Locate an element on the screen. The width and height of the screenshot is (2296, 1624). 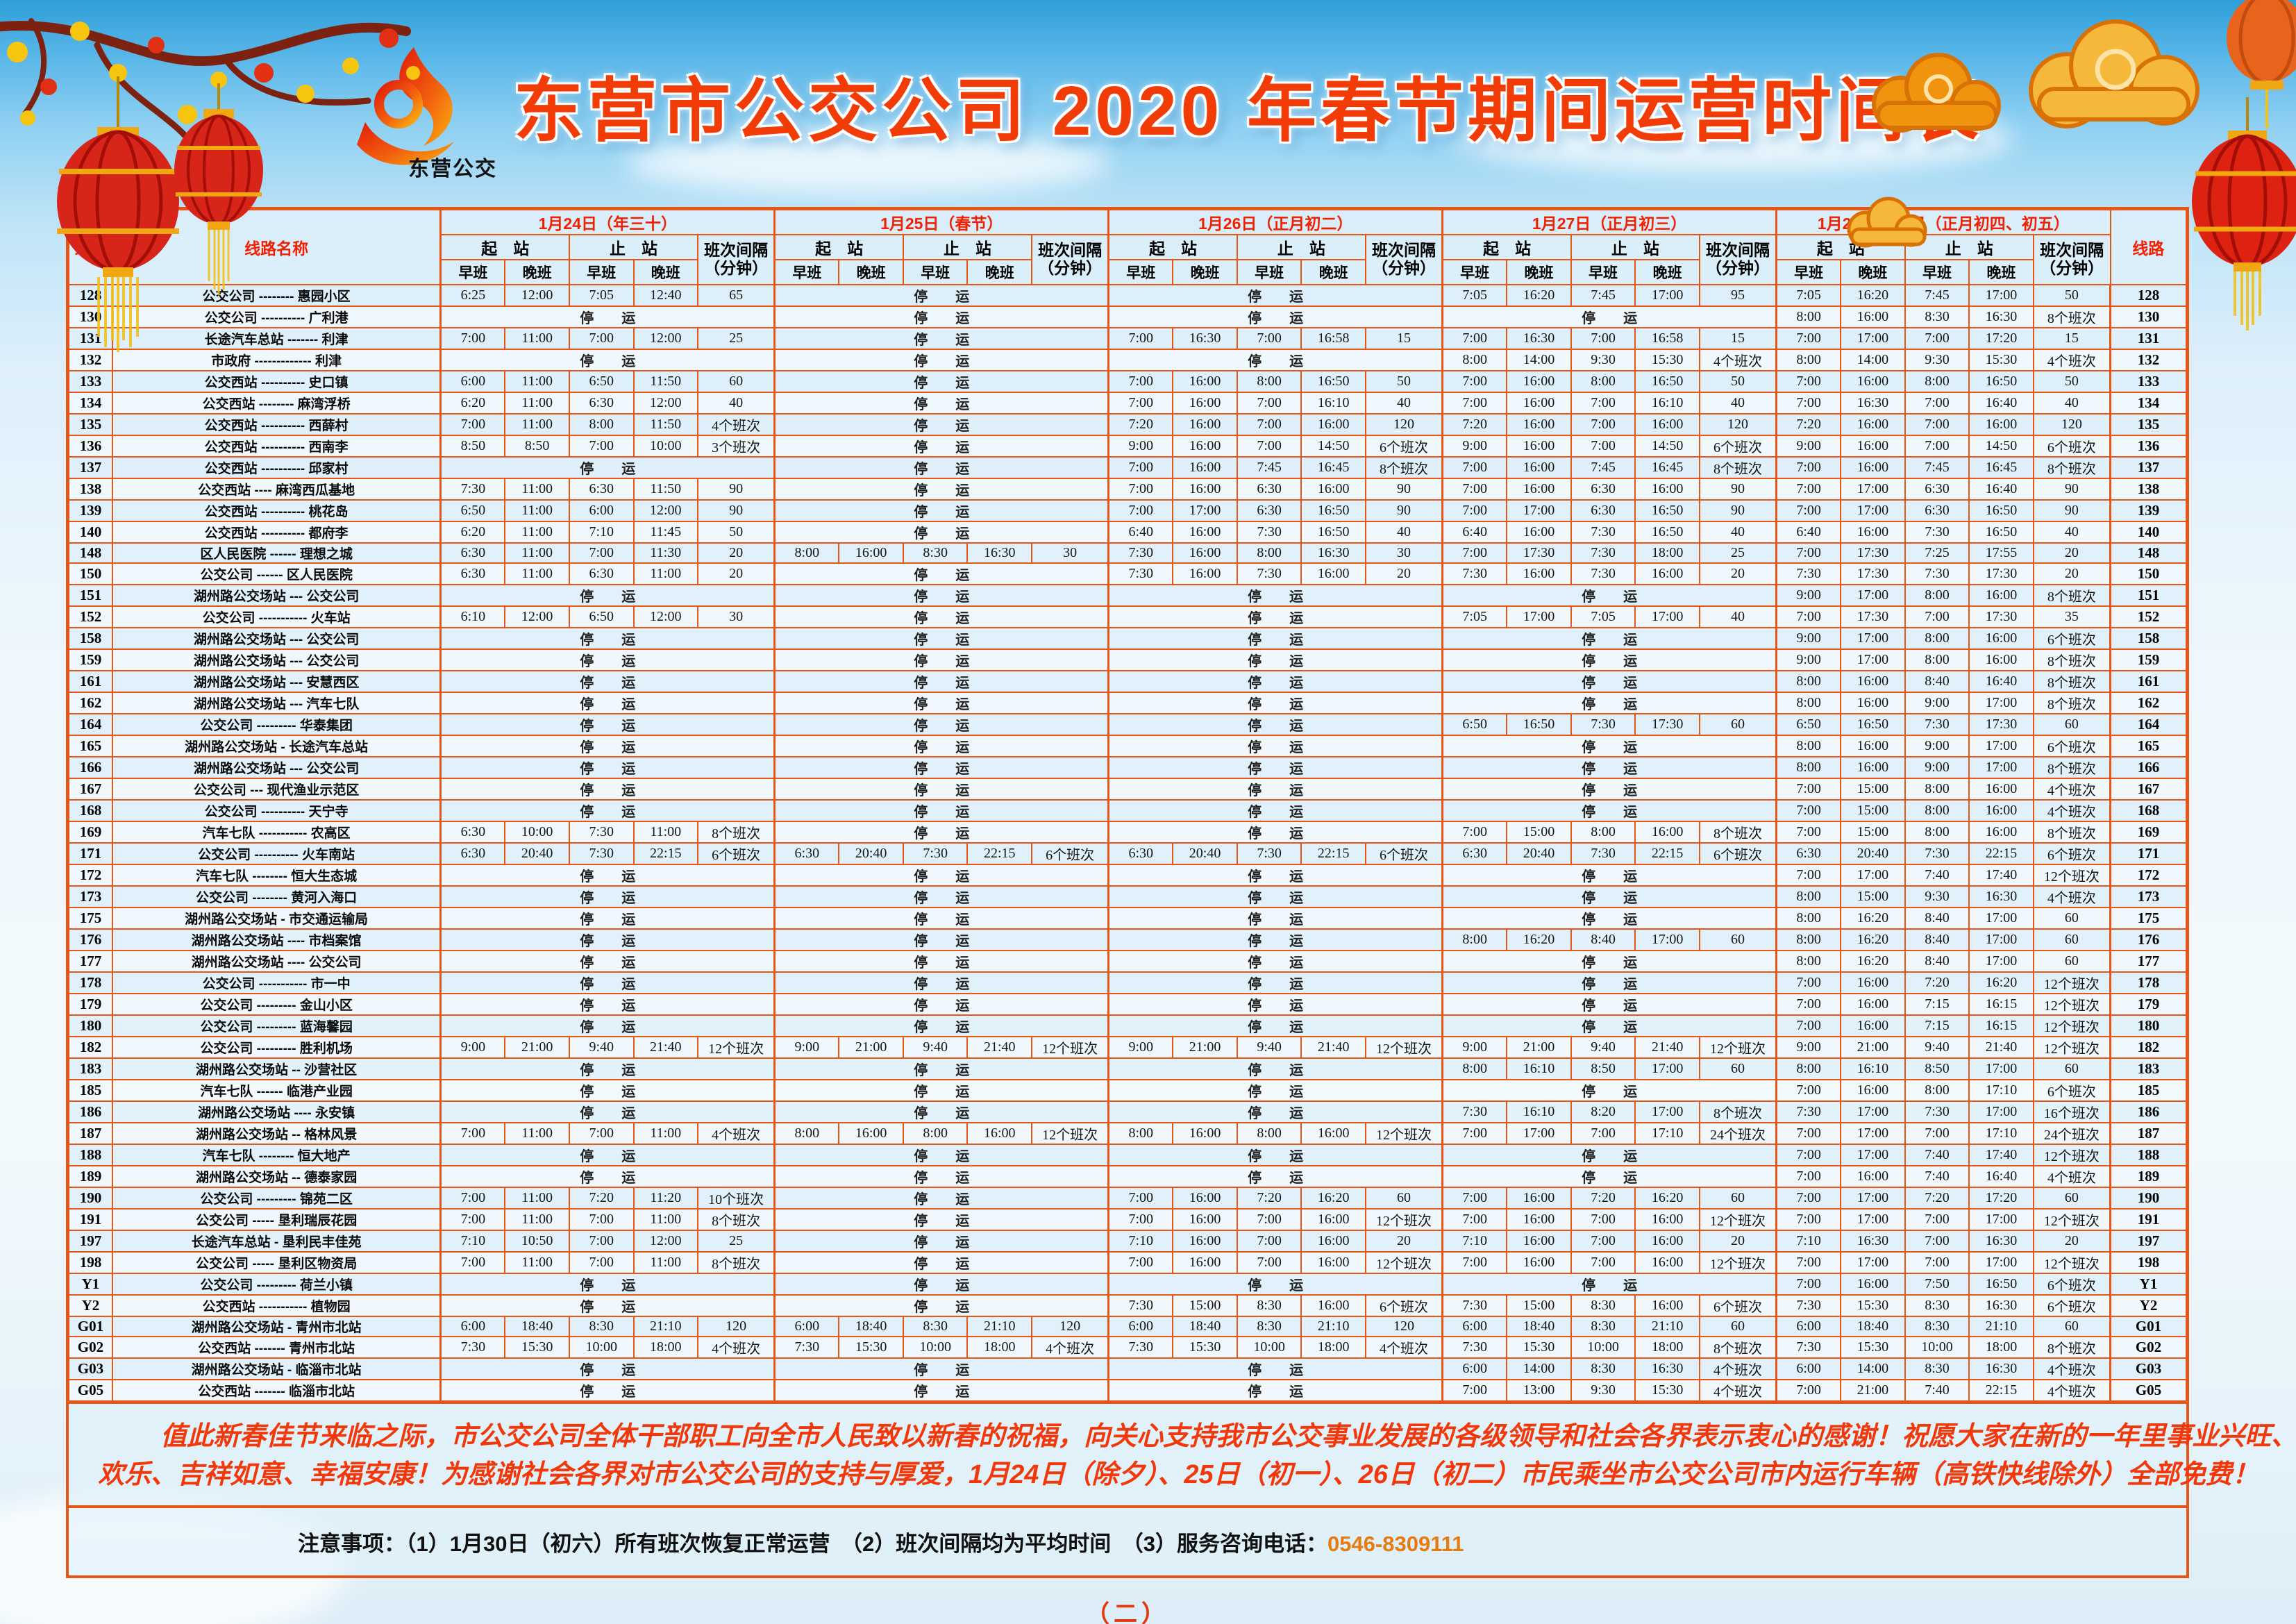
route-number-cell: 140 is located at coordinates (90, 533).